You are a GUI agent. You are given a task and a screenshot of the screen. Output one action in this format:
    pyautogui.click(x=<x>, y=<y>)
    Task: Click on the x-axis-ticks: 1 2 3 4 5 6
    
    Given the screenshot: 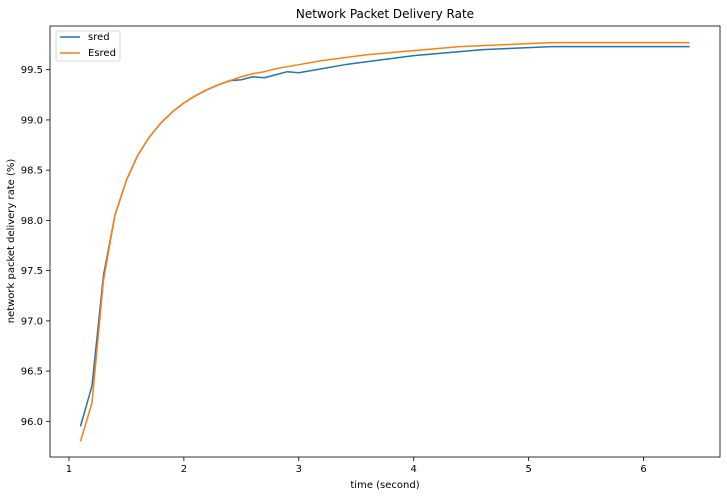 What is the action you would take?
    pyautogui.click(x=356, y=466)
    